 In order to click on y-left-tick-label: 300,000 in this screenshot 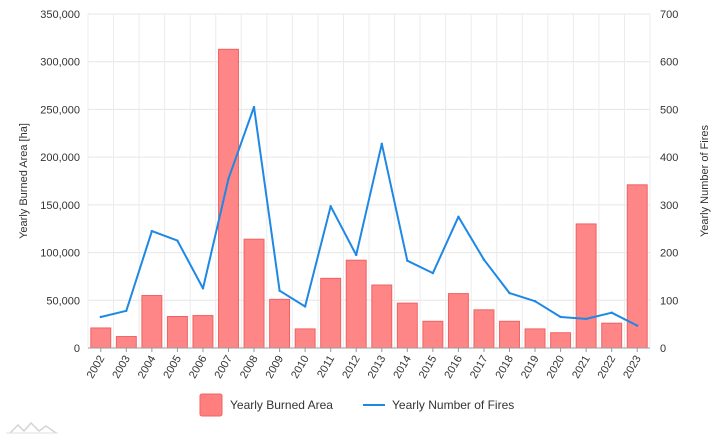, I will do `click(60, 63)`.